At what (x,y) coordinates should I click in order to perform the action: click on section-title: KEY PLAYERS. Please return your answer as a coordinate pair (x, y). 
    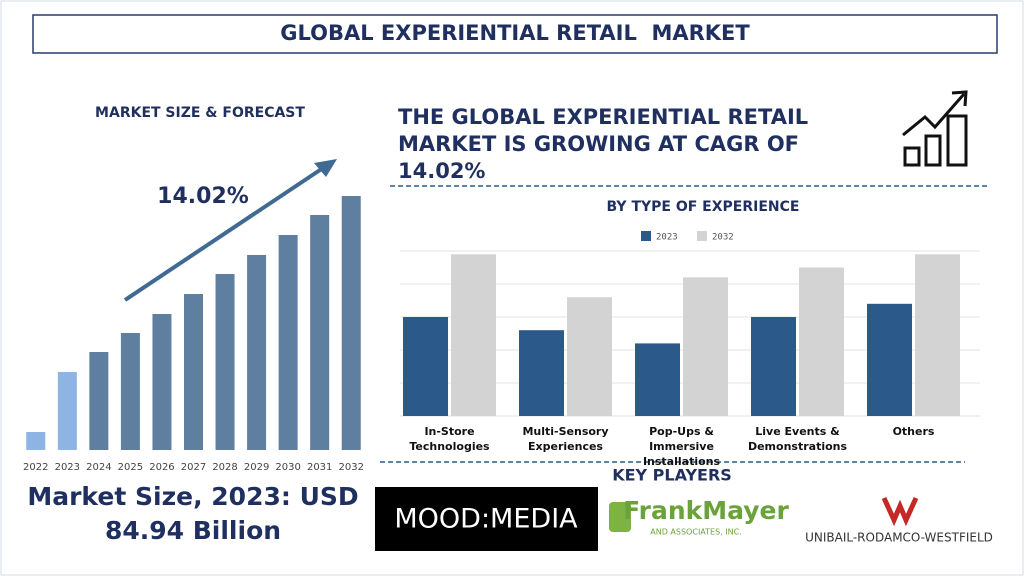
    Looking at the image, I should click on (672, 475).